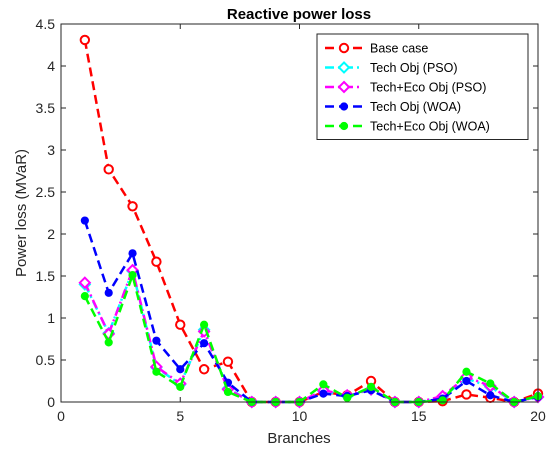  I want to click on x-tick-label: 0, so click(61, 416).